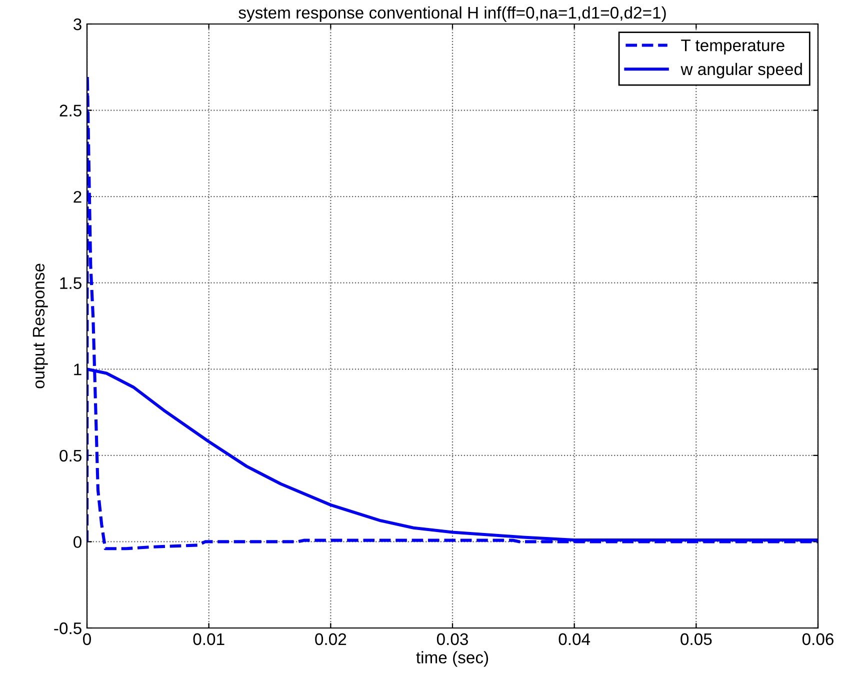  Describe the element at coordinates (330, 639) in the screenshot. I see `x-tick-label: 0.02` at that location.